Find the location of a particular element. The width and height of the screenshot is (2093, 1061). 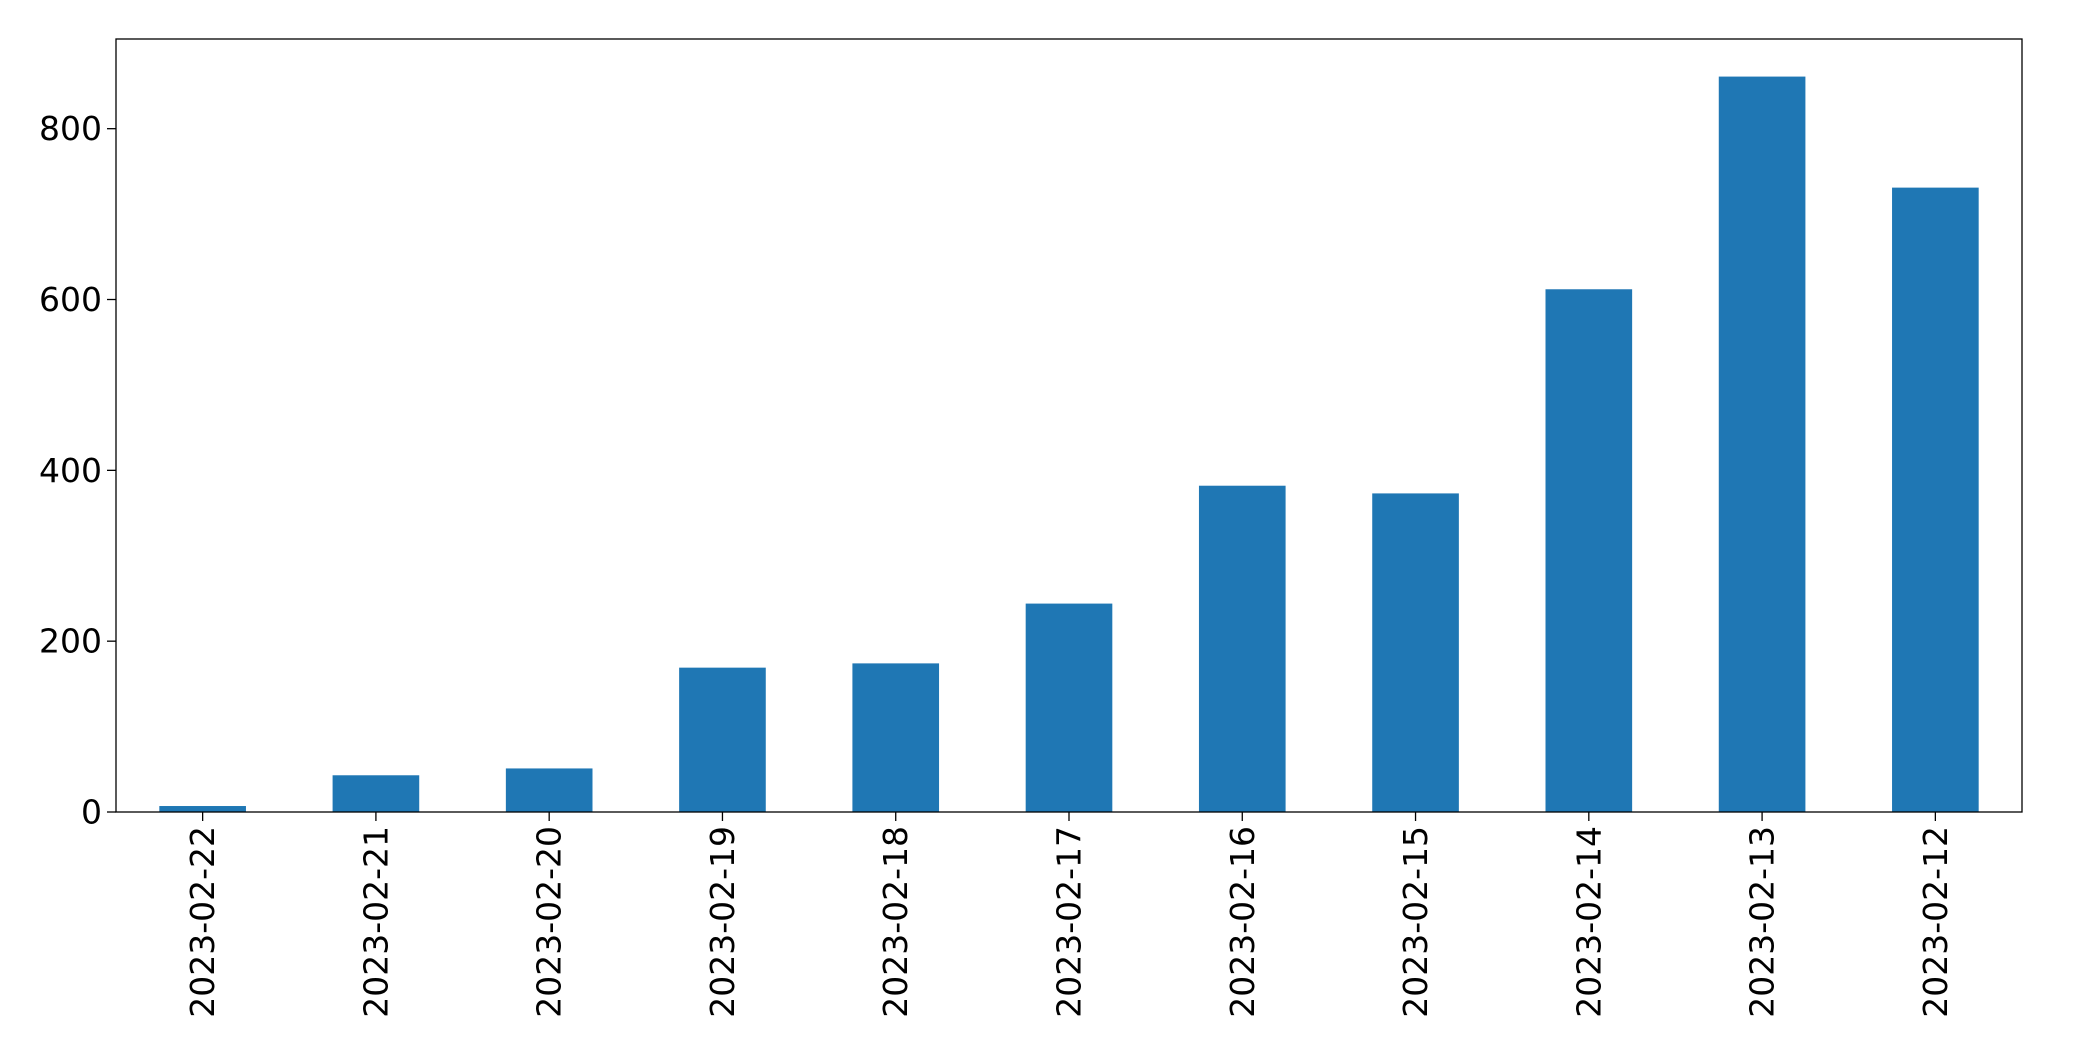

y-axis: 0 200 400 600 800 is located at coordinates (77, 470).